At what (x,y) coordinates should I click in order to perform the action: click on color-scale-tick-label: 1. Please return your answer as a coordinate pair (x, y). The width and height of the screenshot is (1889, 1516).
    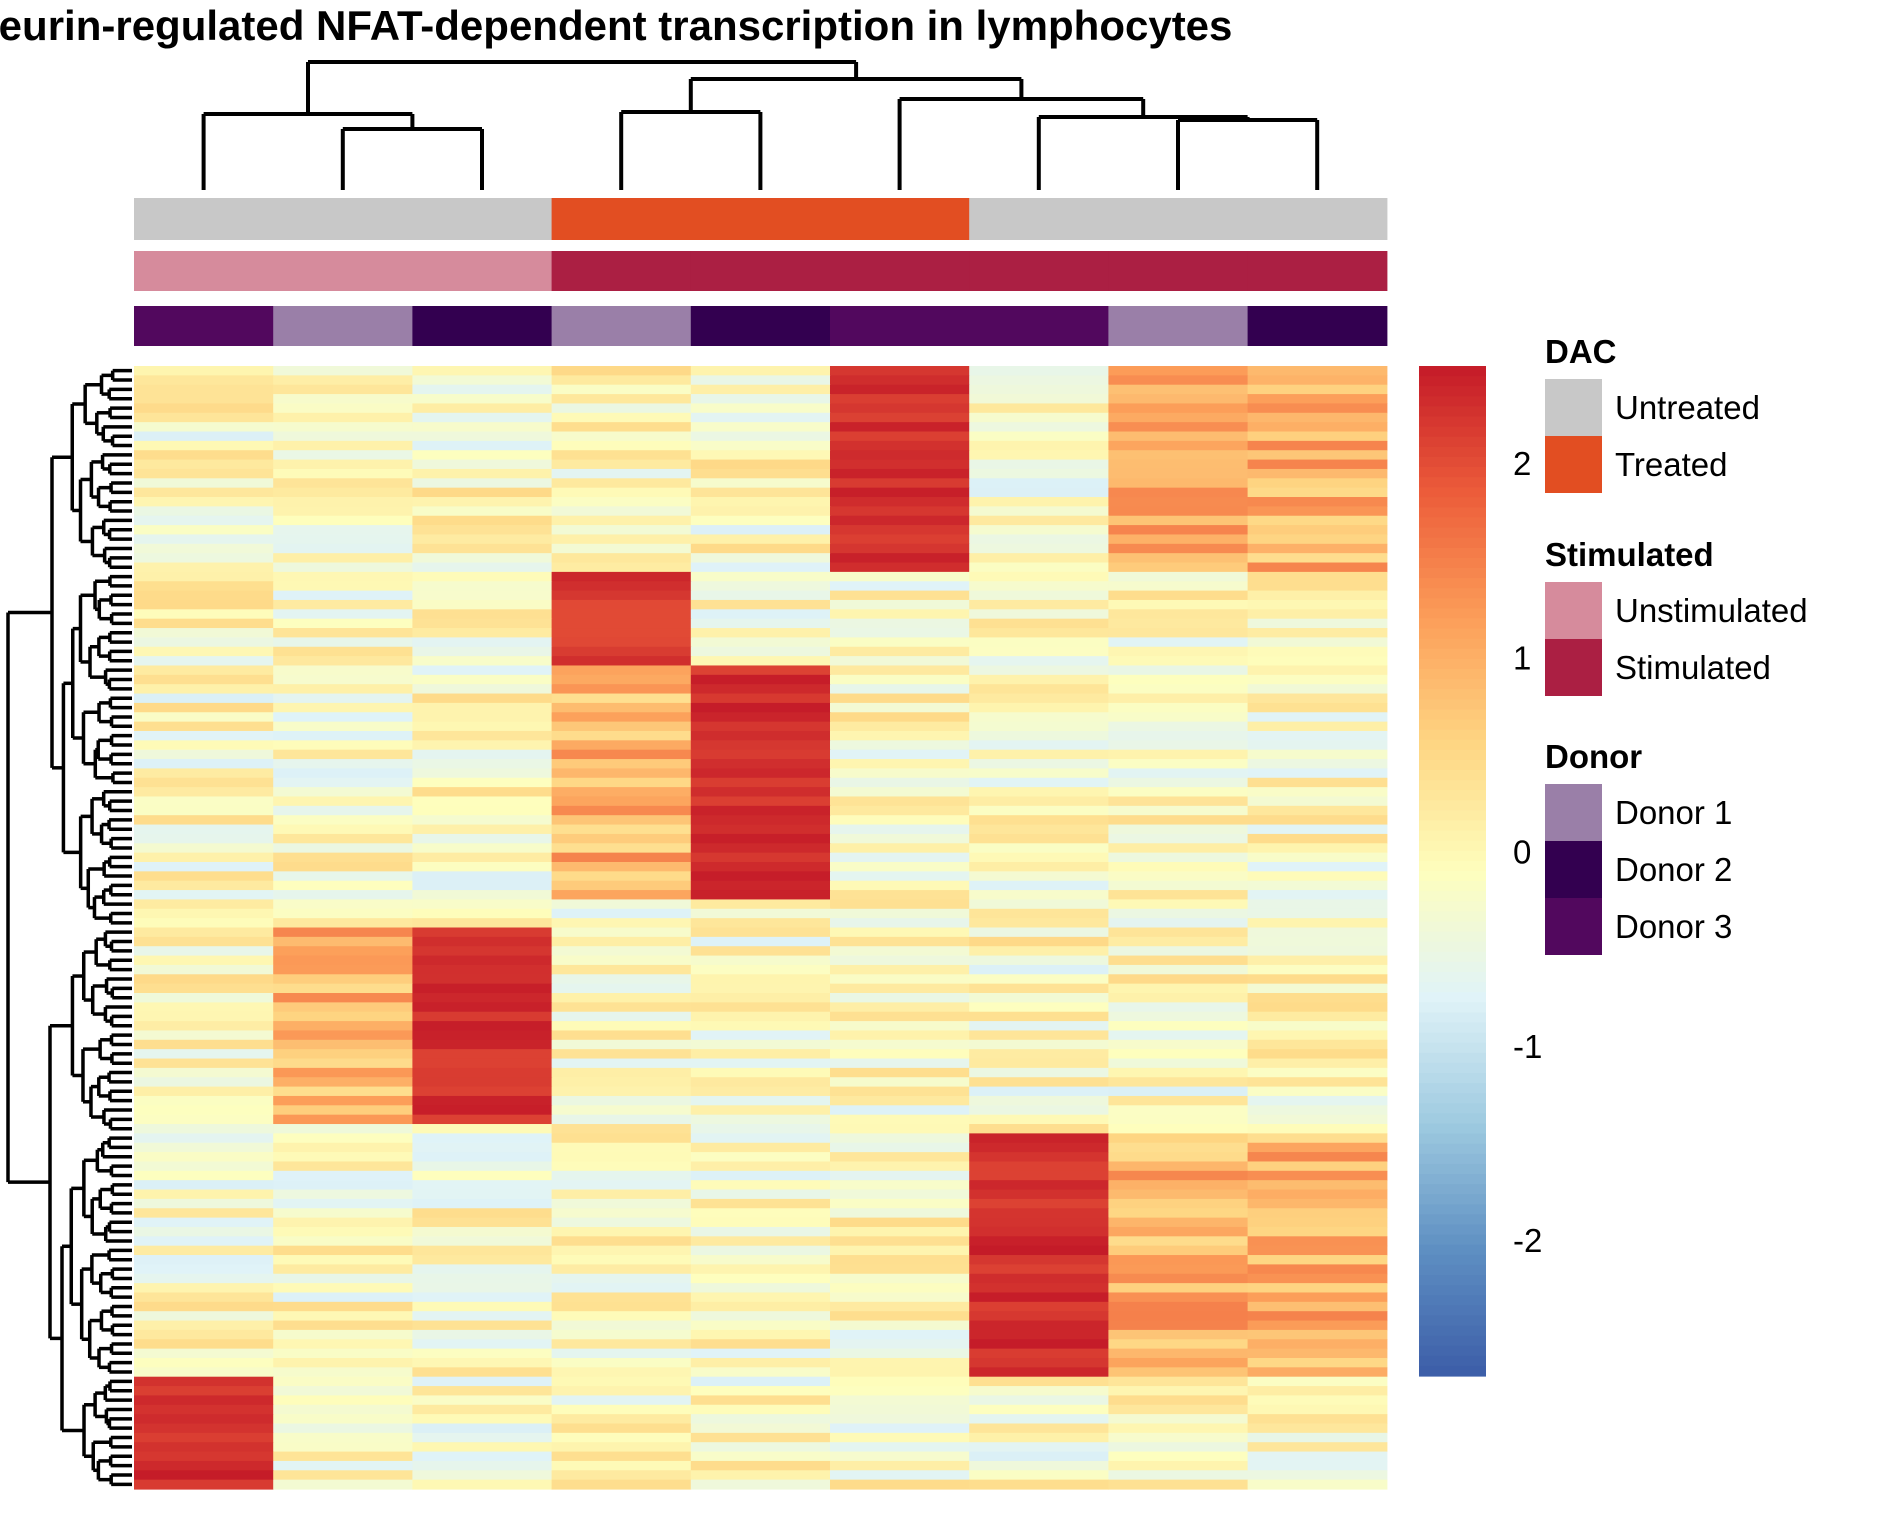
    Looking at the image, I should click on (1522, 657).